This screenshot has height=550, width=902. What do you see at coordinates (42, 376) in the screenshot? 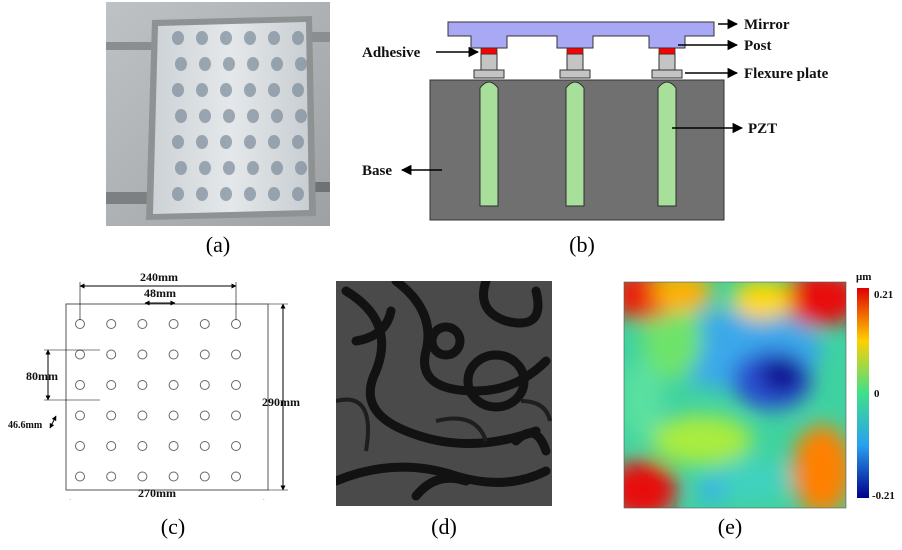
I see `dim-80: 80mm` at bounding box center [42, 376].